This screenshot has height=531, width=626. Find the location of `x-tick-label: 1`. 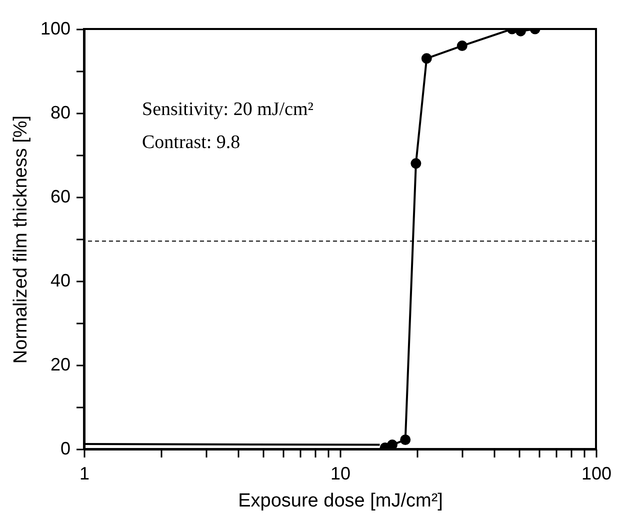

x-tick-label: 1 is located at coordinates (84, 474).